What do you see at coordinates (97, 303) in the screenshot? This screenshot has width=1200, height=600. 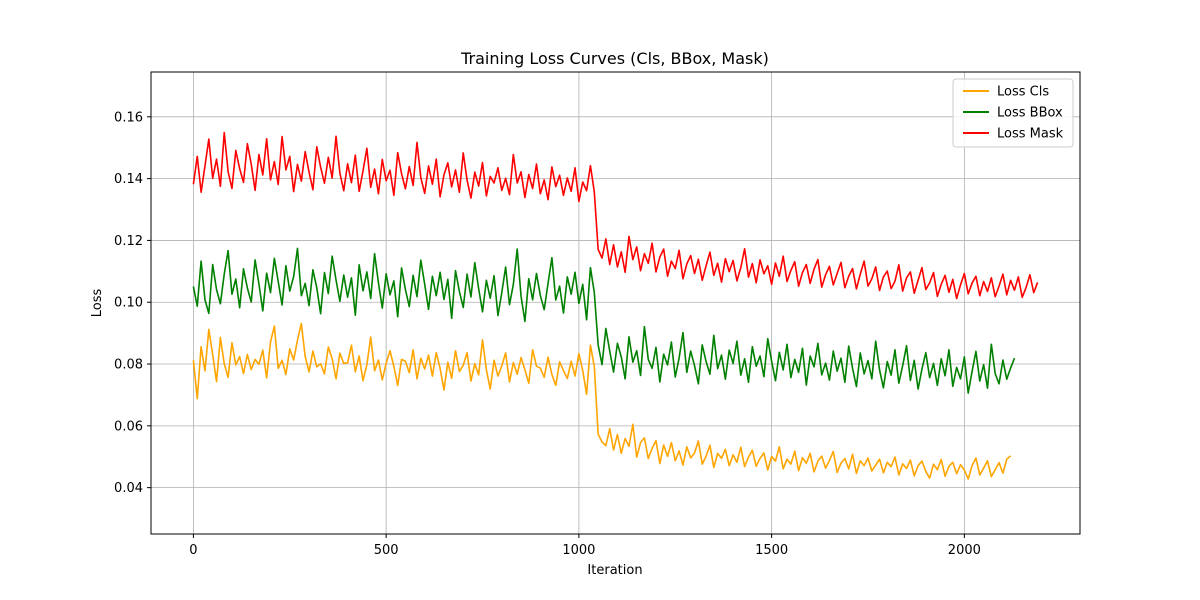 I see `y-axis-label: Loss` at bounding box center [97, 303].